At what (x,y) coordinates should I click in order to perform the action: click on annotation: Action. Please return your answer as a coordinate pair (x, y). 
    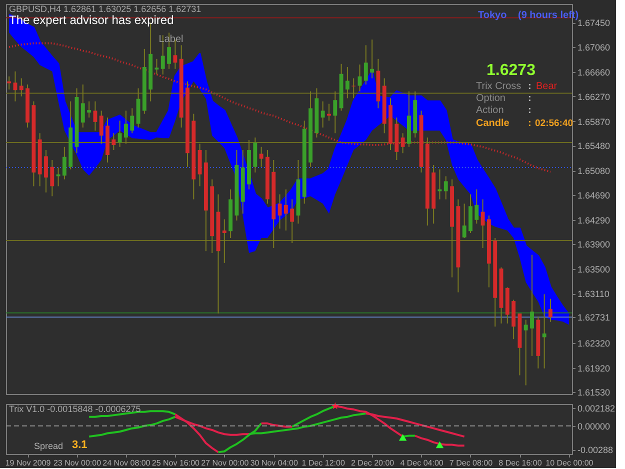
    Looking at the image, I should click on (490, 110).